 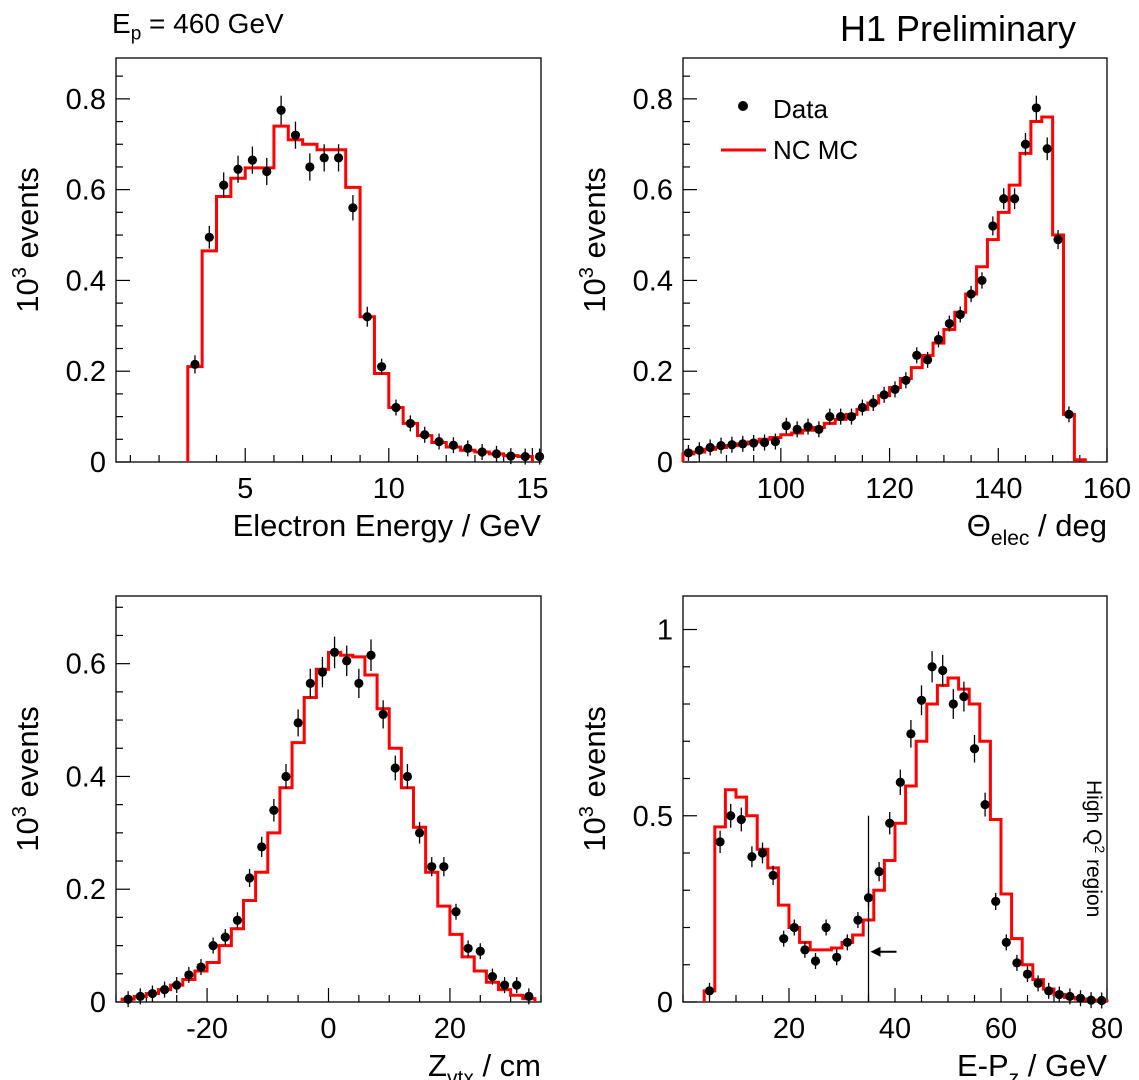 What do you see at coordinates (789, 1029) in the screenshot?
I see `x-tick-label: 20` at bounding box center [789, 1029].